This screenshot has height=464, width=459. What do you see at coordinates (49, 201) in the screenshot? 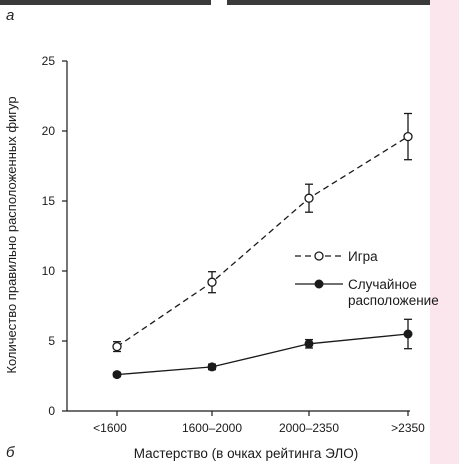
I see `y-tick-label: 15` at bounding box center [49, 201].